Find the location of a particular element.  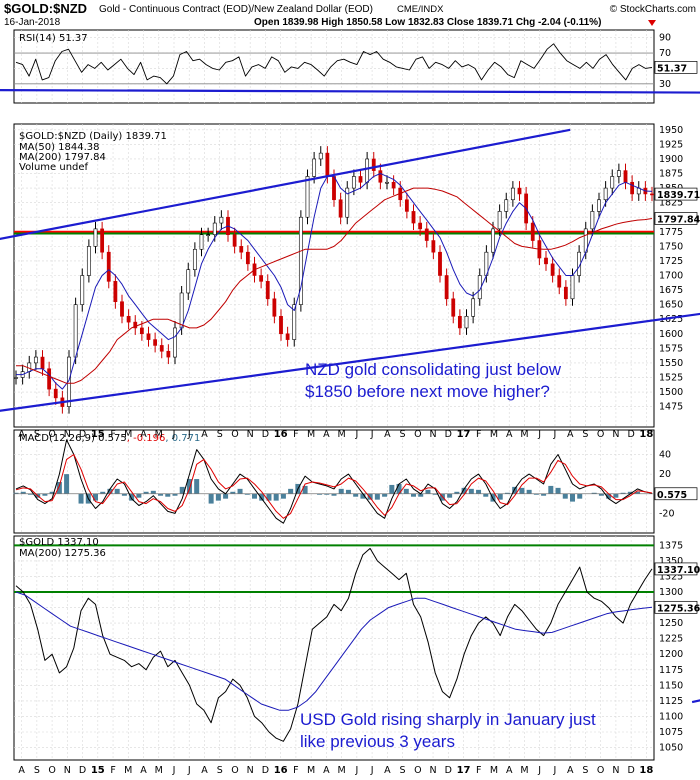

header-date: 16-Jan-2018 is located at coordinates (32, 22).